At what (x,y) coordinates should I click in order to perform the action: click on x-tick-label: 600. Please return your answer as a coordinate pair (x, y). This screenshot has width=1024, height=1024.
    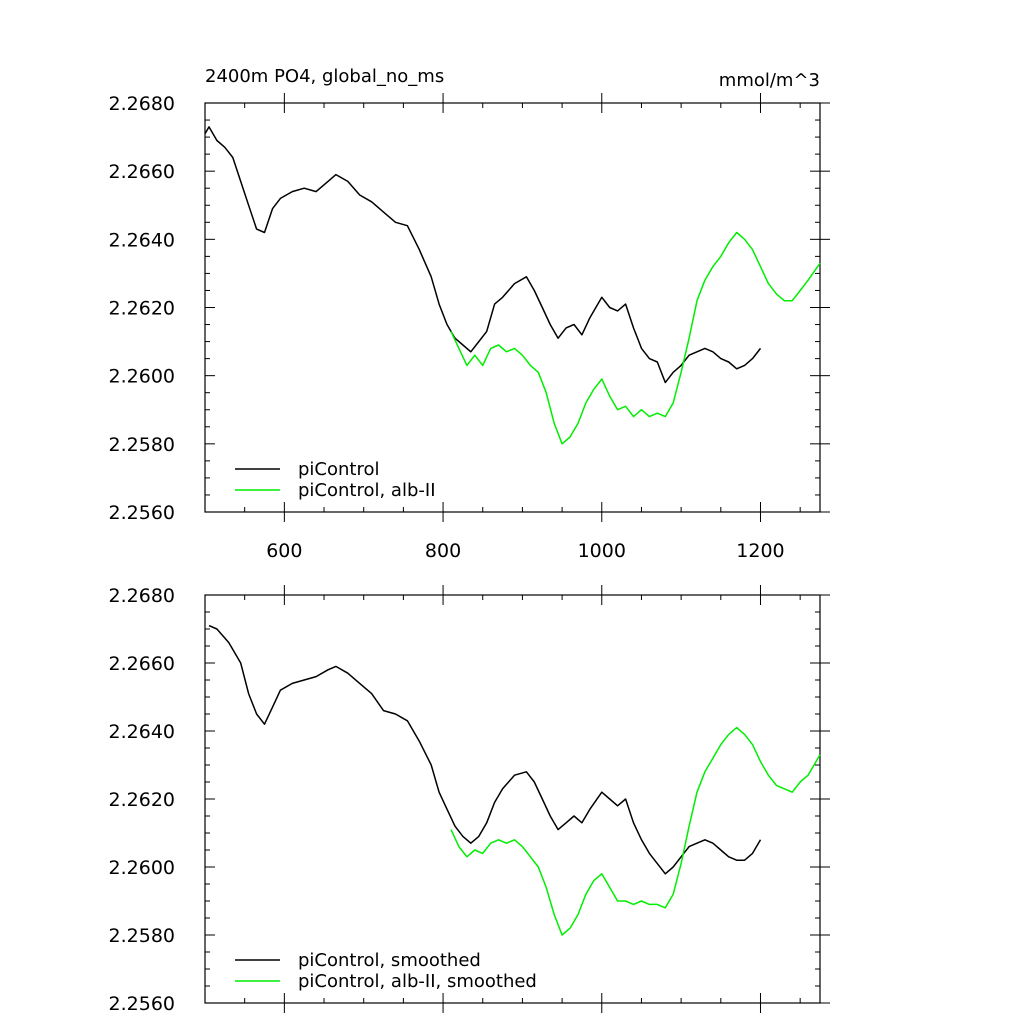
    Looking at the image, I should click on (284, 551).